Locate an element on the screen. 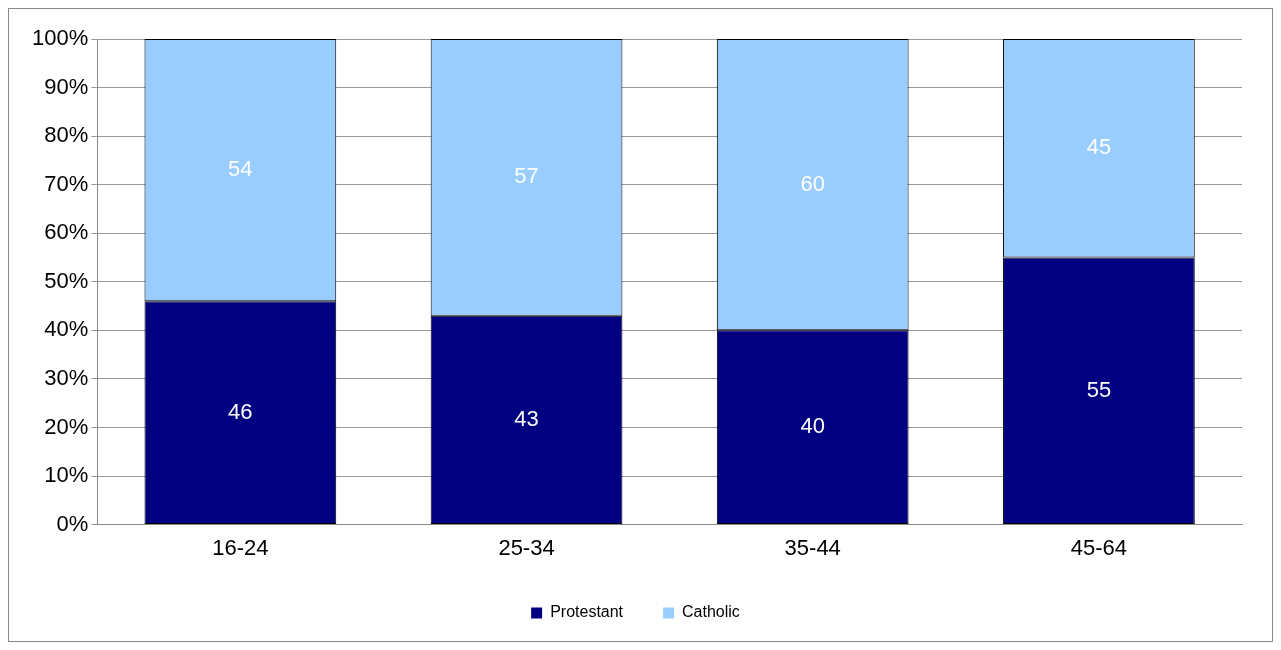 Image resolution: width=1281 pixels, height=650 pixels. y-tick-label: 90% is located at coordinates (66, 86).